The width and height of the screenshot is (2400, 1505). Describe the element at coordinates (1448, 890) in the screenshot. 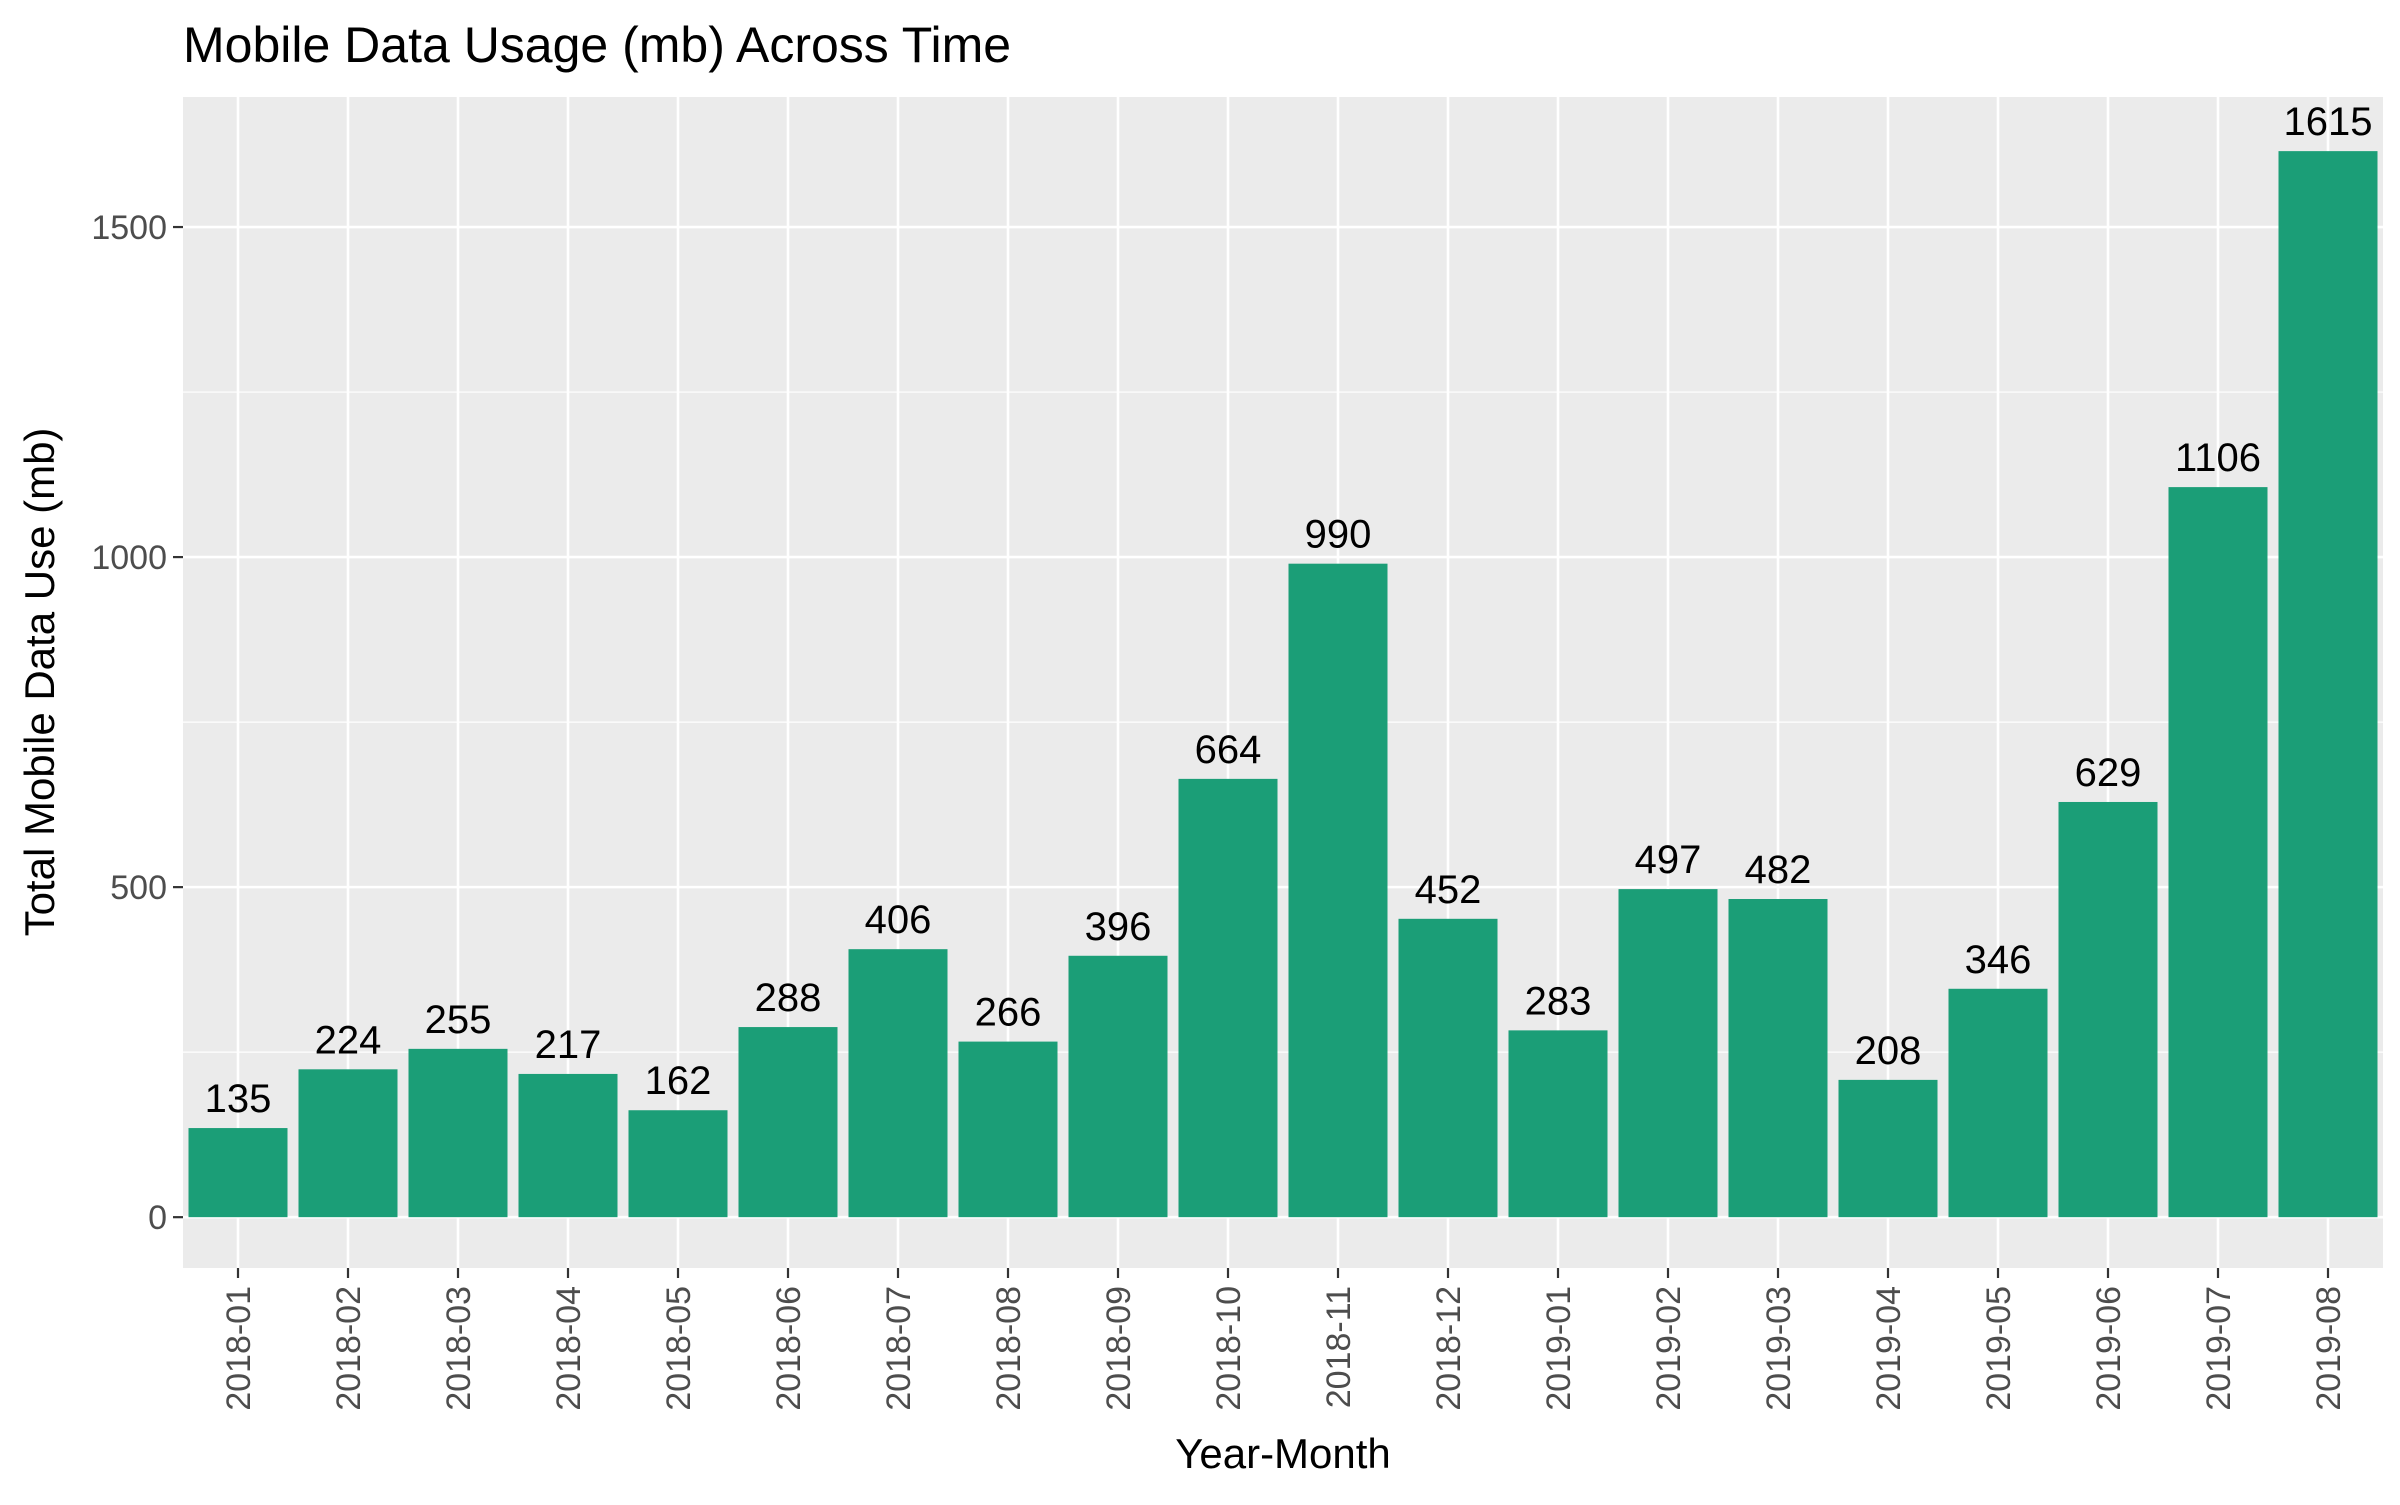

I see `bar-value-label: 452` at that location.